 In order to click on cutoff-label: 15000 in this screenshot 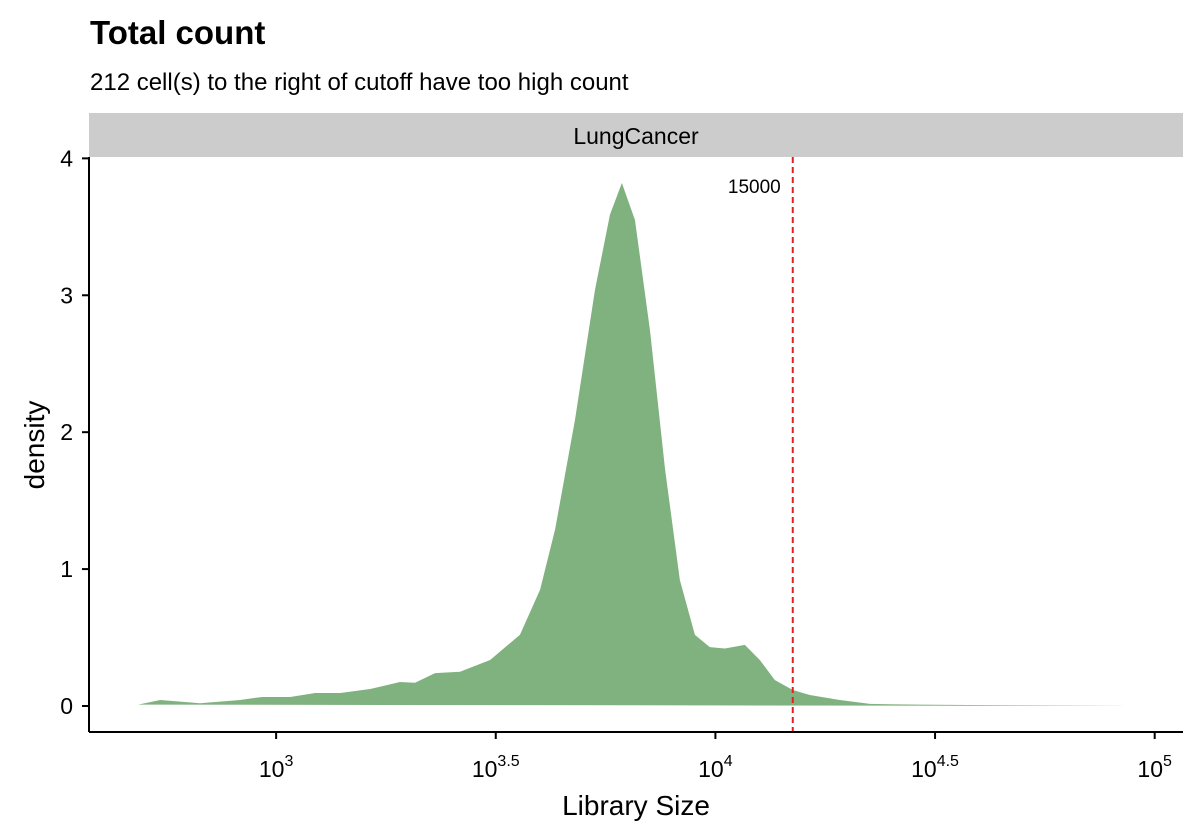, I will do `click(754, 187)`.